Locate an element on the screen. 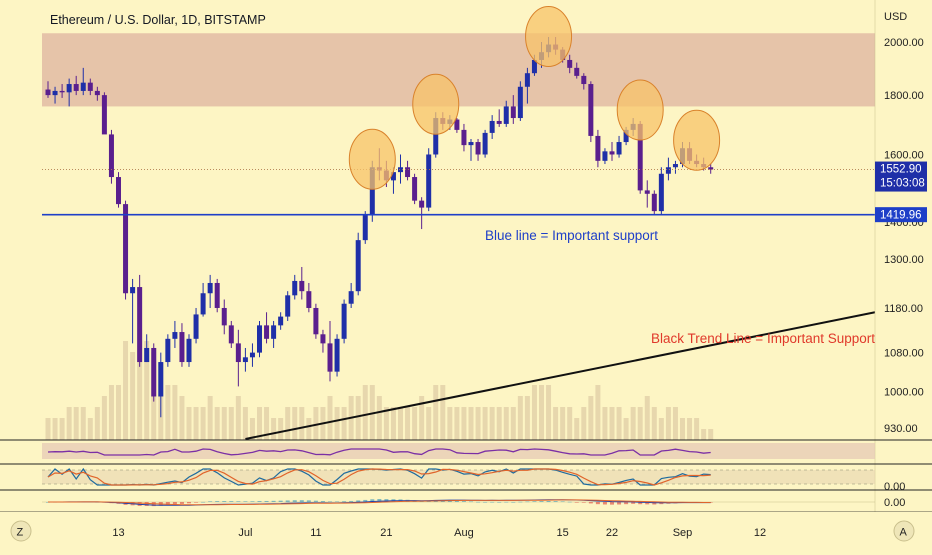 The image size is (932, 555). time-axis is located at coordinates (466, 531).